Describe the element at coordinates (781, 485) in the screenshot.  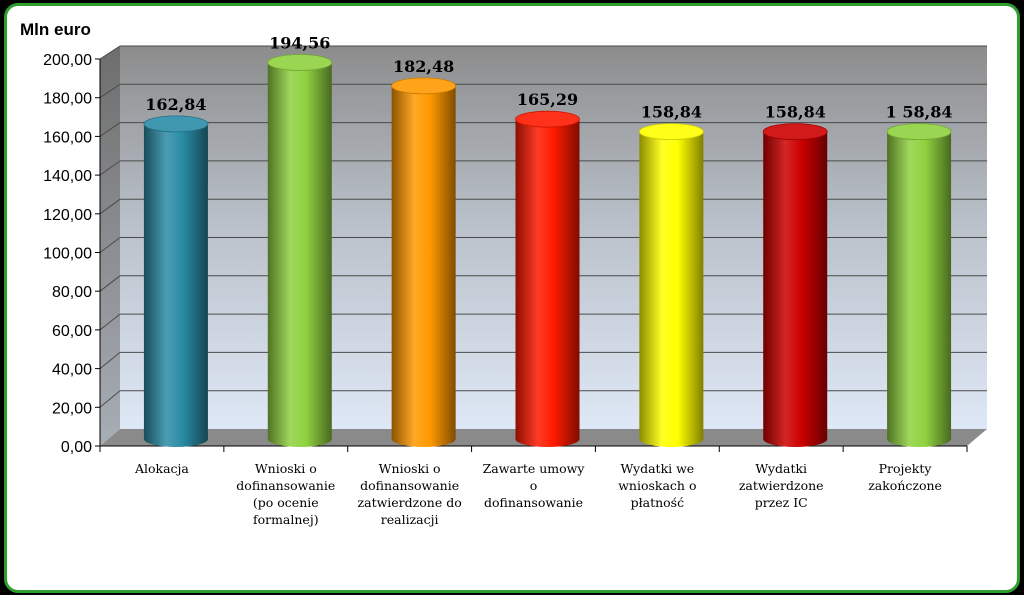
I see `x-tick-label: Wydatki zatwierdzone przez IC` at that location.